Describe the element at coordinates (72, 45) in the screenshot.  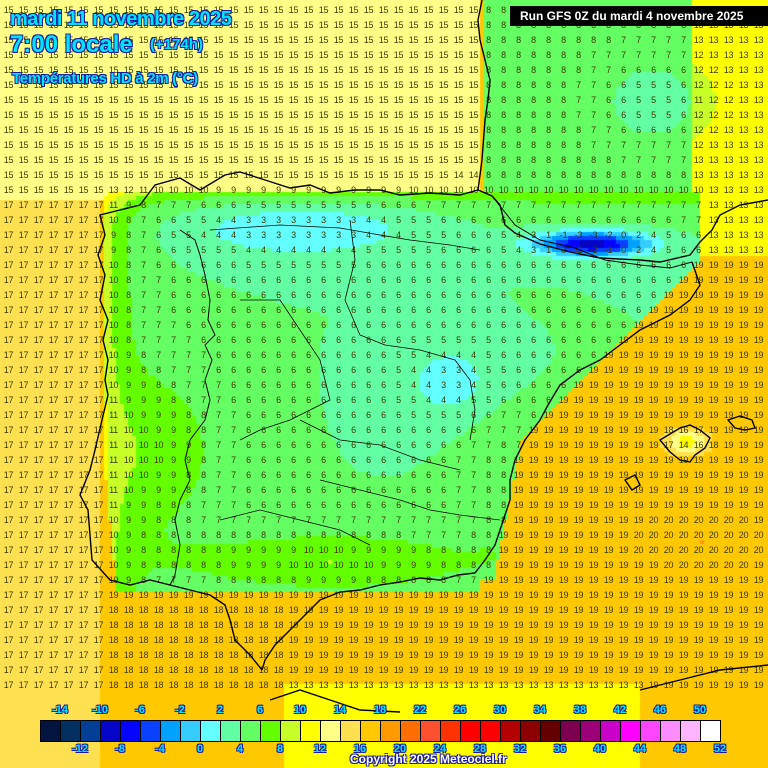
I see `forecast-time: 7:00 locale` at that location.